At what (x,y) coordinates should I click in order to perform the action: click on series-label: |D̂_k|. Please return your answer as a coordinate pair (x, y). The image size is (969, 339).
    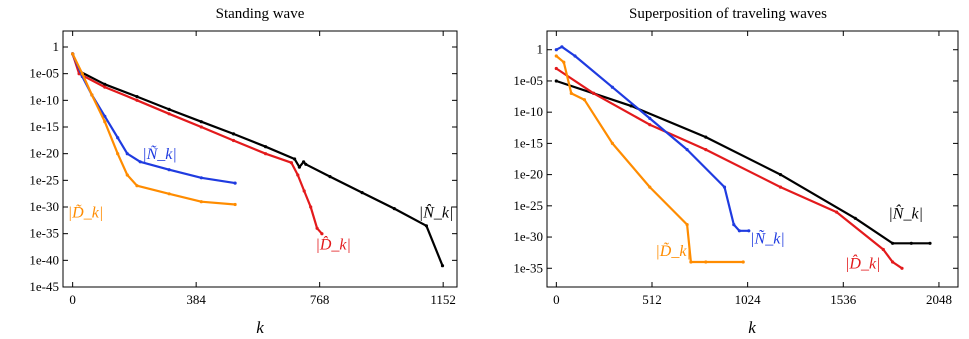
    Looking at the image, I should click on (862, 263).